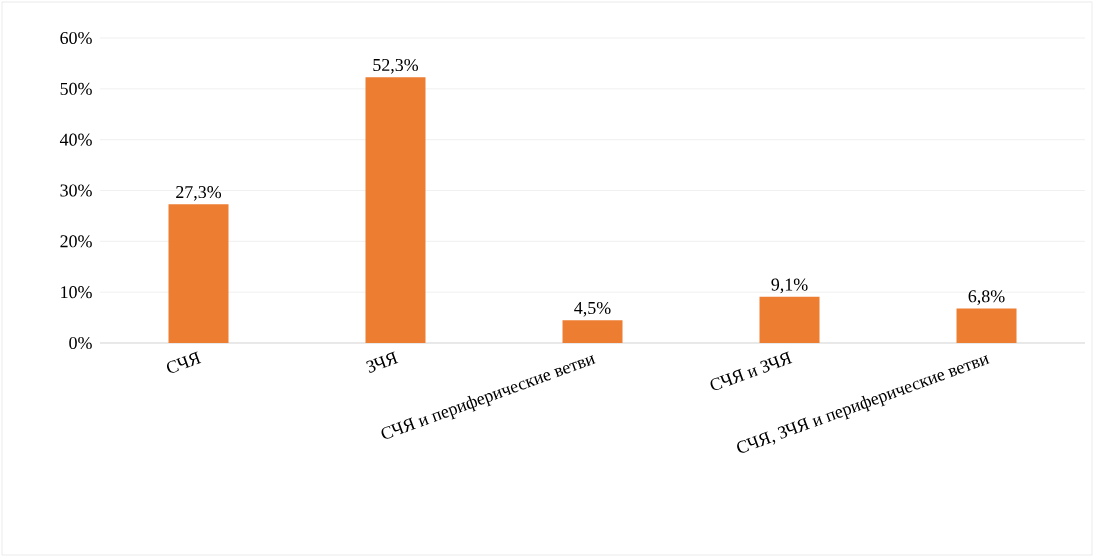 This screenshot has width=1094, height=557. What do you see at coordinates (199, 193) in the screenshot?
I see `data-label: 27,3%` at bounding box center [199, 193].